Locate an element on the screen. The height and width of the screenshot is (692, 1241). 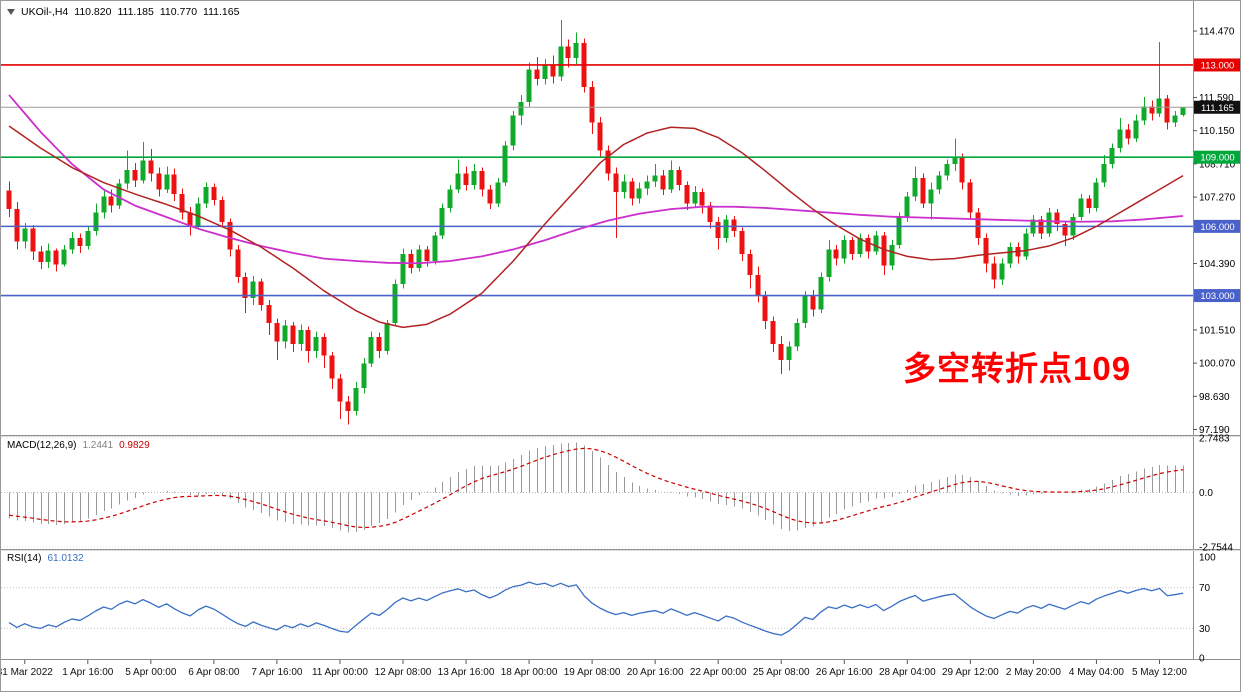
rsi-tick-label: 0 is located at coordinates (1202, 659).